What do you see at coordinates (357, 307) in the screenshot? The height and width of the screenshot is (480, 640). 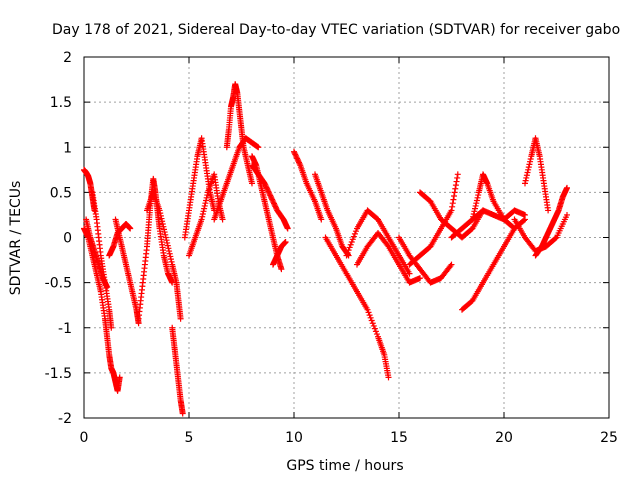 I see `series-s19` at bounding box center [357, 307].